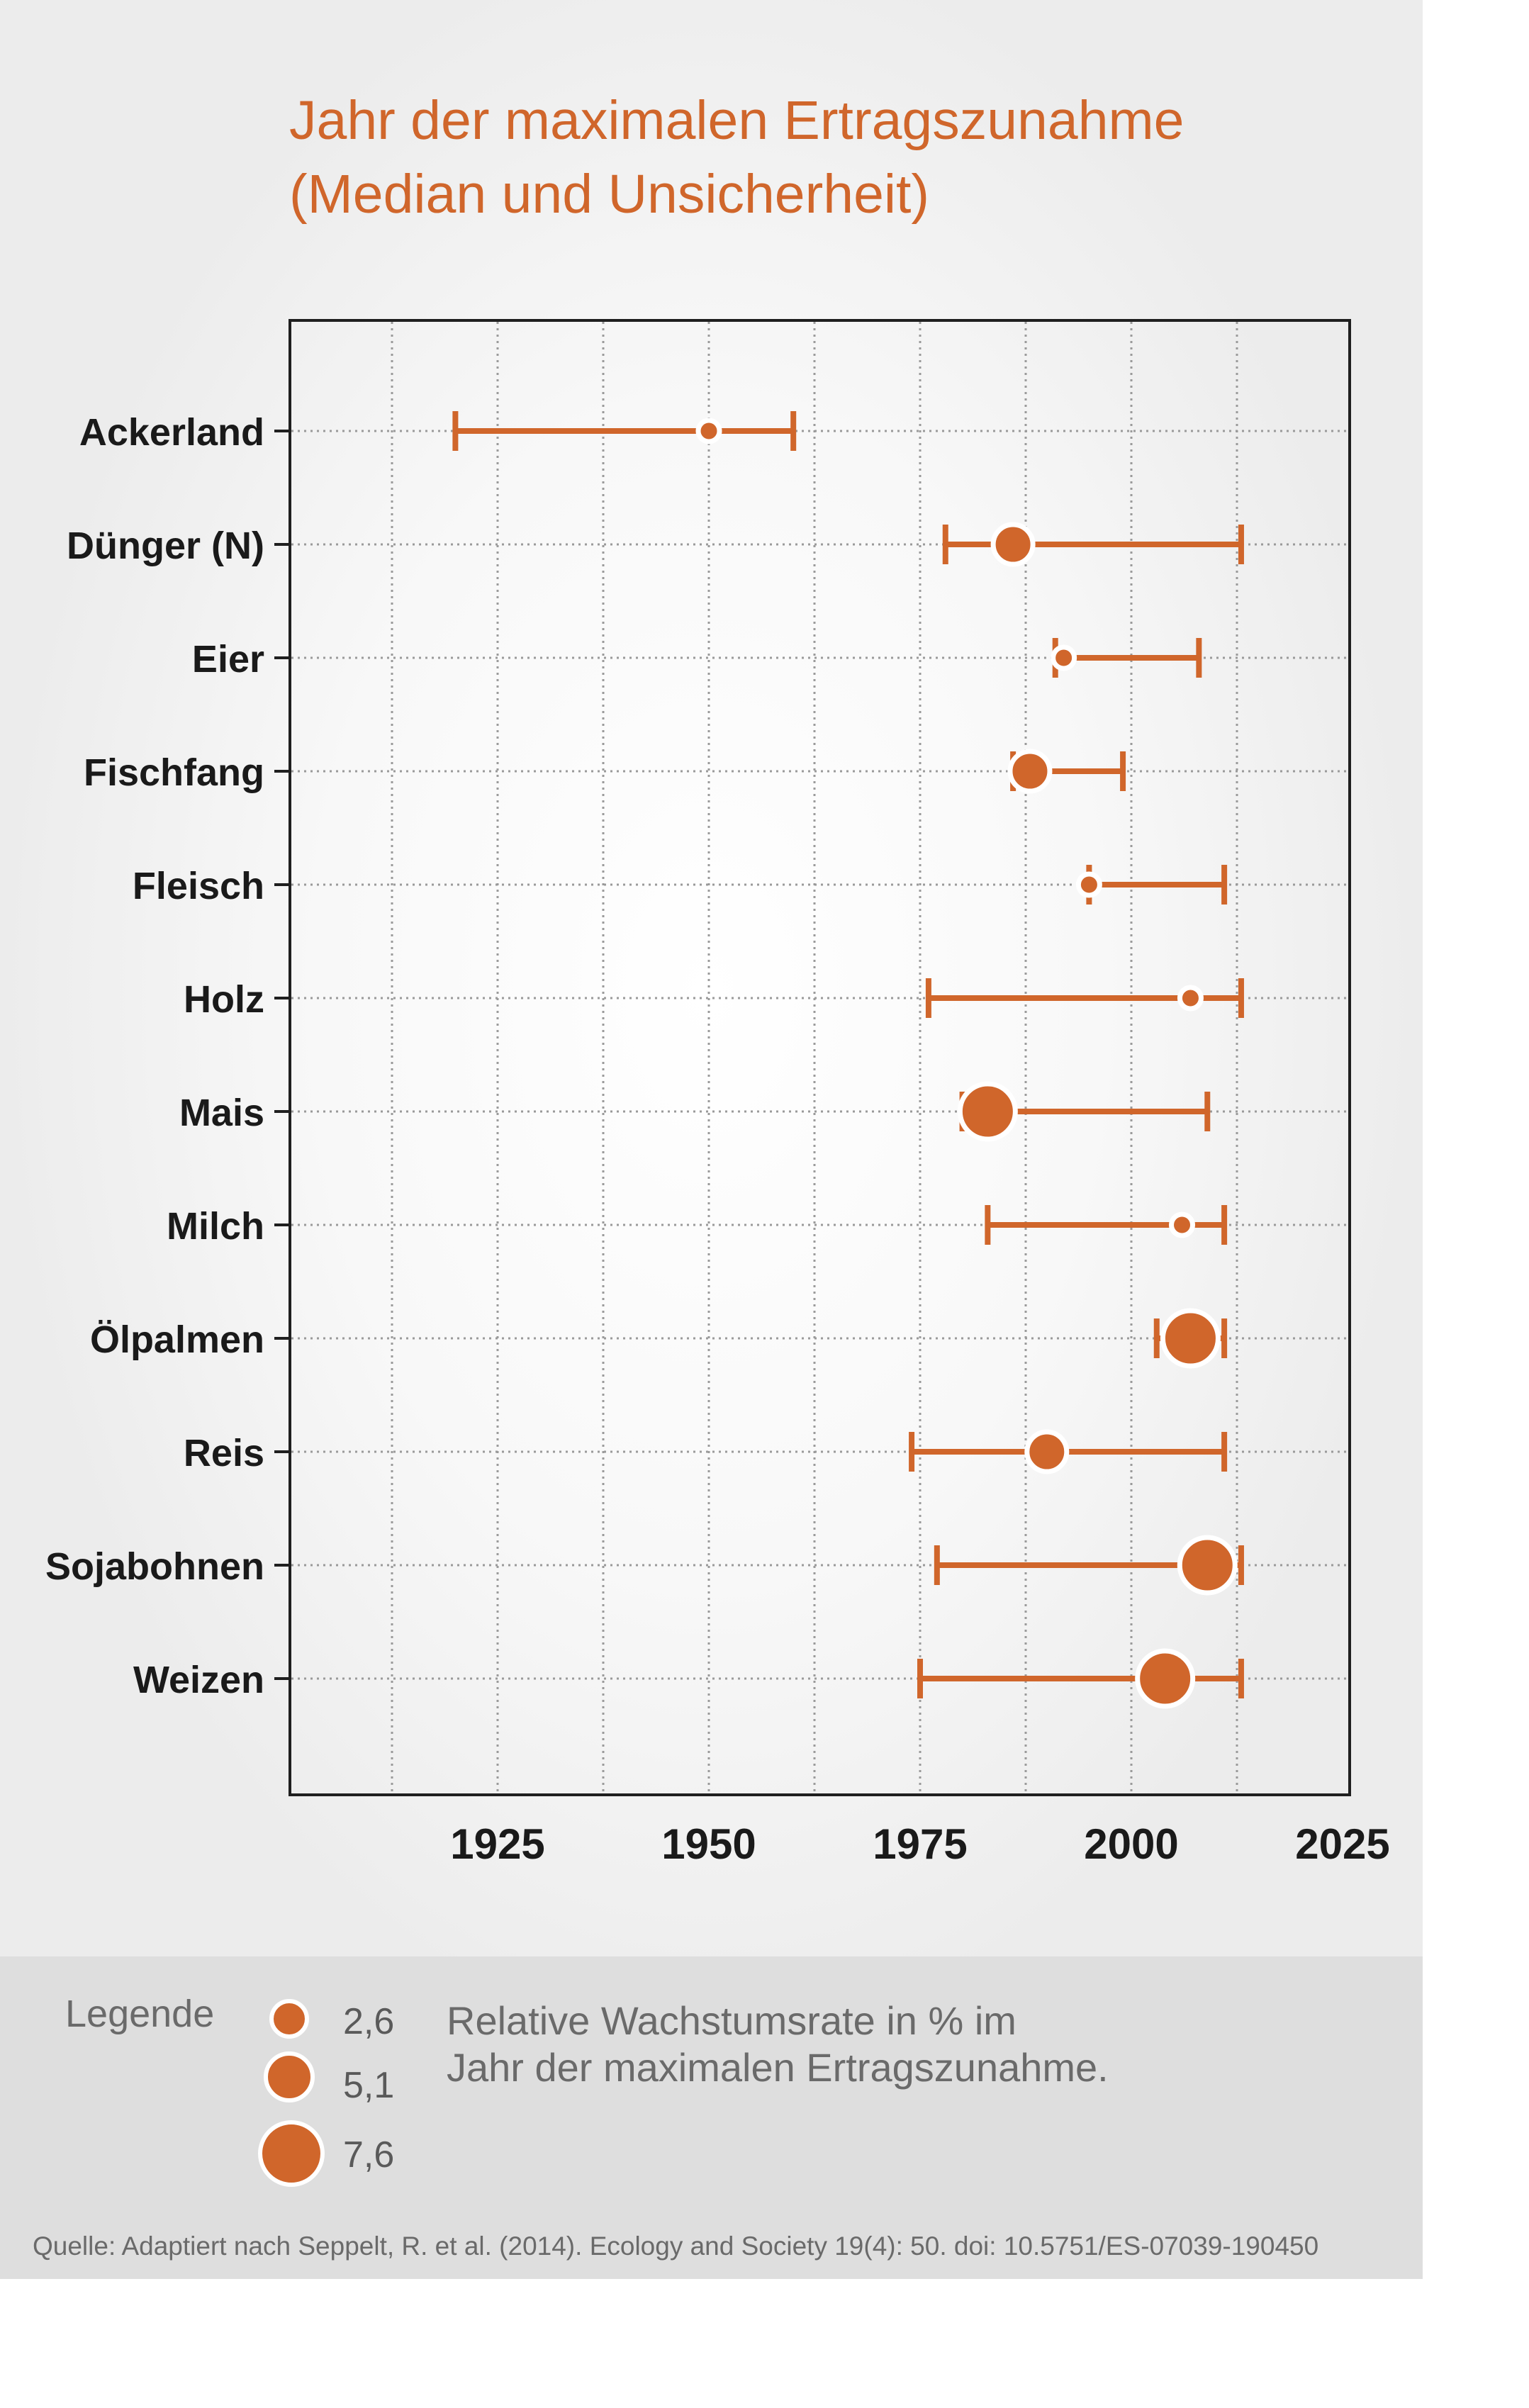 The width and height of the screenshot is (1529, 2408). Describe the element at coordinates (215, 1226) in the screenshot. I see `y-tick-label: Milch` at that location.